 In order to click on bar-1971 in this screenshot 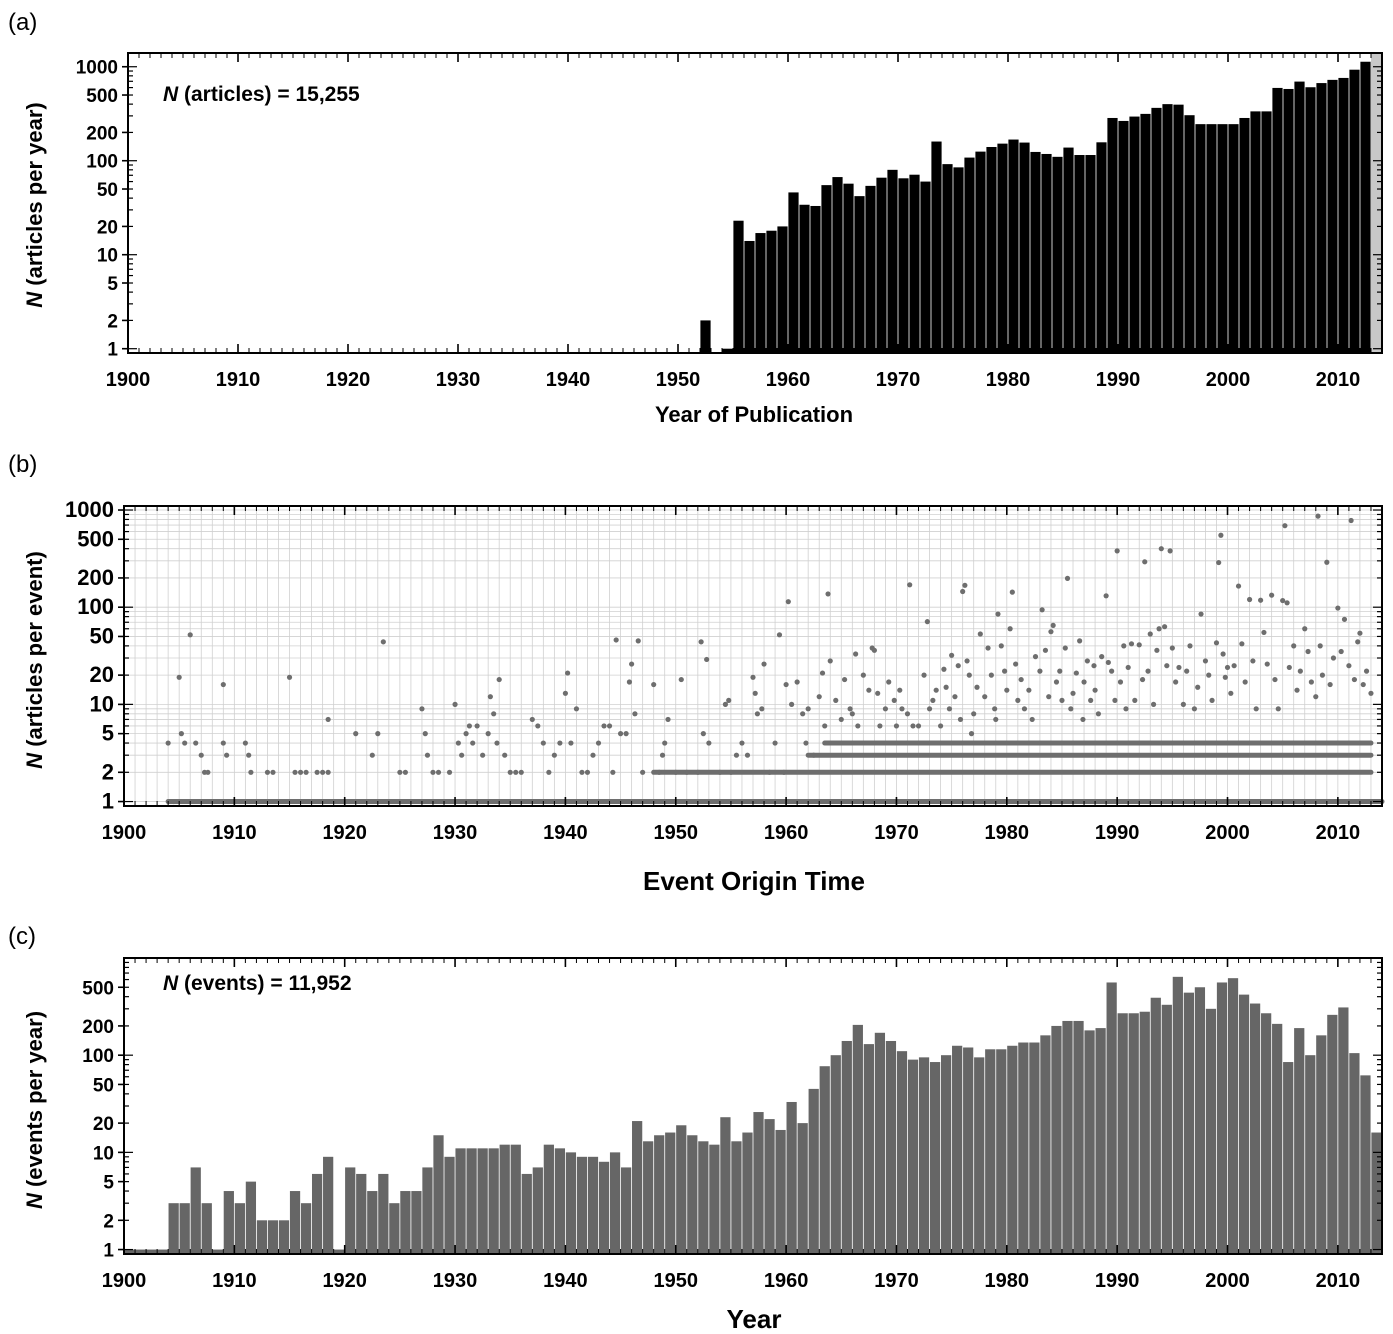, I will do `click(913, 1156)`.